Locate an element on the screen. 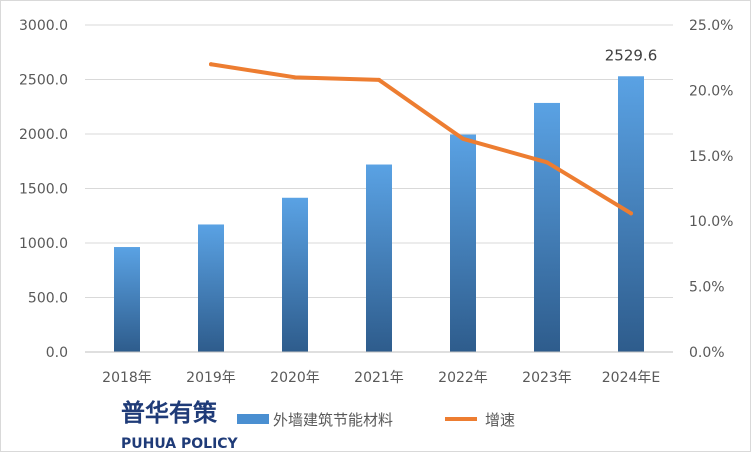  legend: 普华有策 PUHUA POLICY 外墙建筑节能材料 增速 is located at coordinates (318, 425).